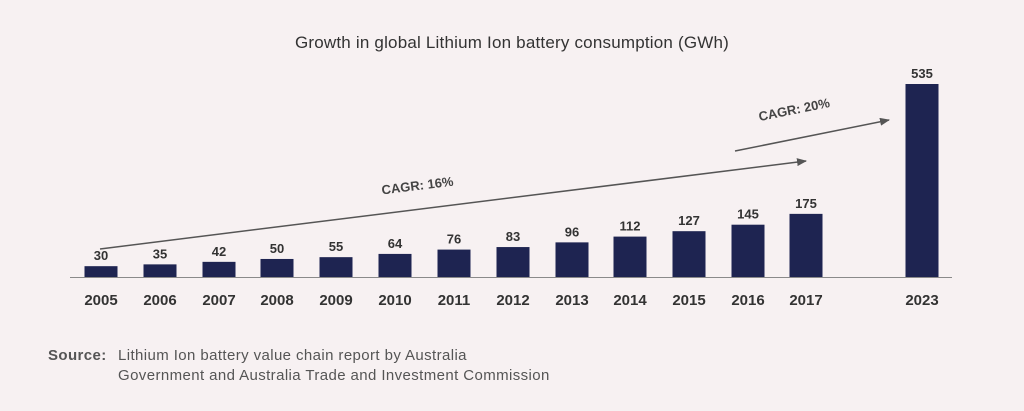 The image size is (1024, 411). I want to click on cagr-arrow-2016-2023, so click(812, 134).